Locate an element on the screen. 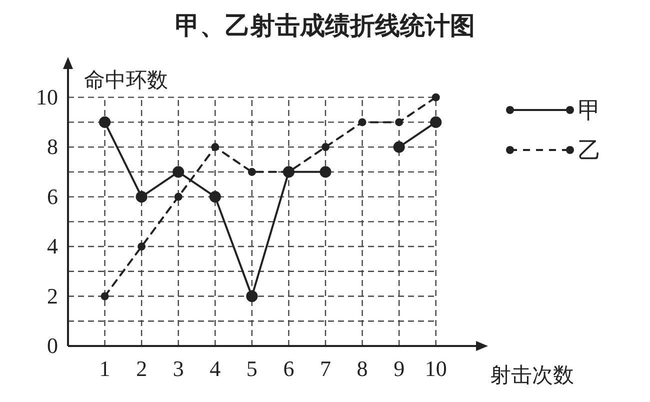  legend-label: 乙 is located at coordinates (589, 150).